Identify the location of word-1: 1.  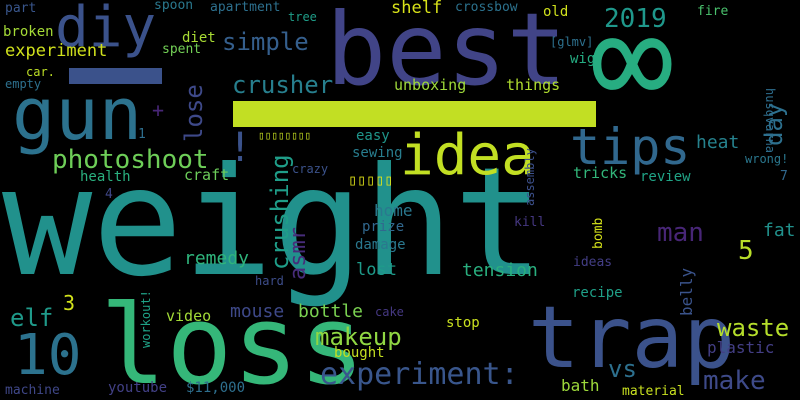
(142, 134).